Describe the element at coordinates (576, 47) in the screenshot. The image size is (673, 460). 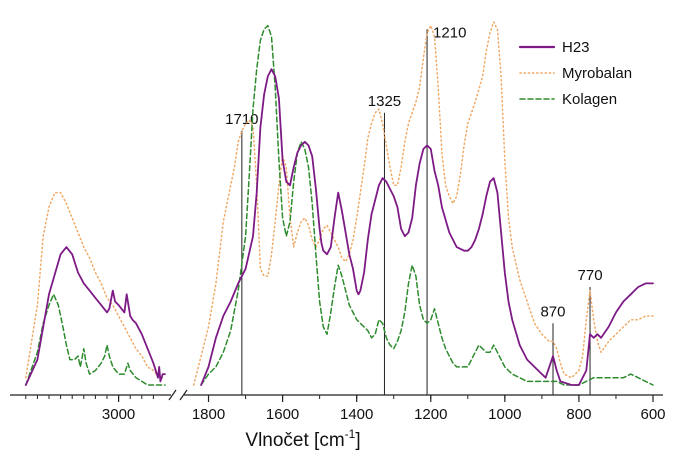
I see `legend-label-h23: H23` at that location.